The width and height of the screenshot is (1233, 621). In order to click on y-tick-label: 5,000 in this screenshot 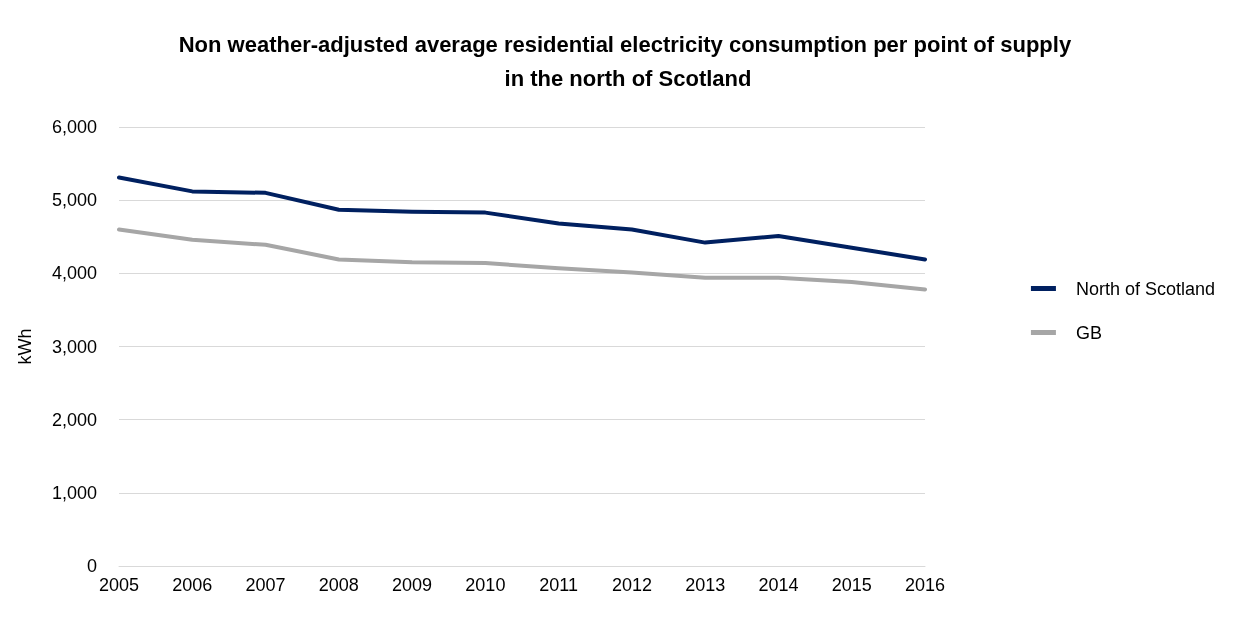, I will do `click(74, 200)`.